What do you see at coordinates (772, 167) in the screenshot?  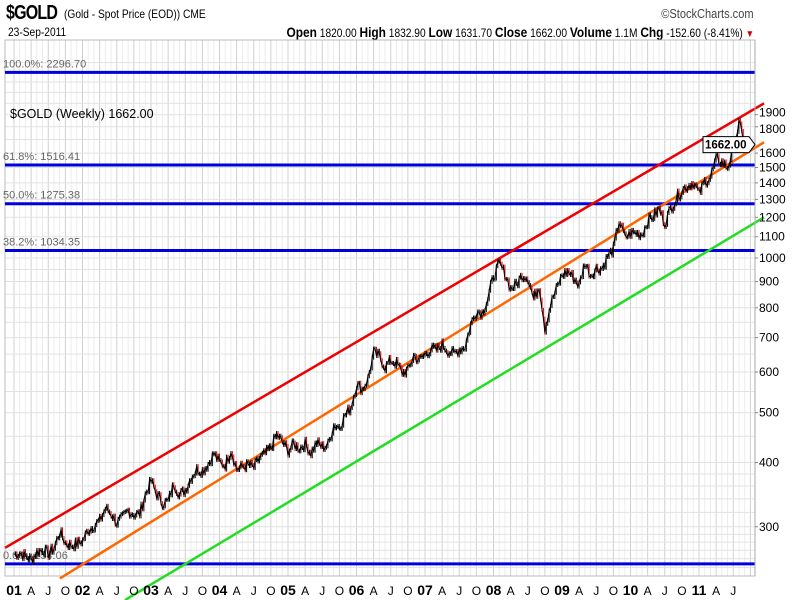 I see `y-tick-label: 1500` at bounding box center [772, 167].